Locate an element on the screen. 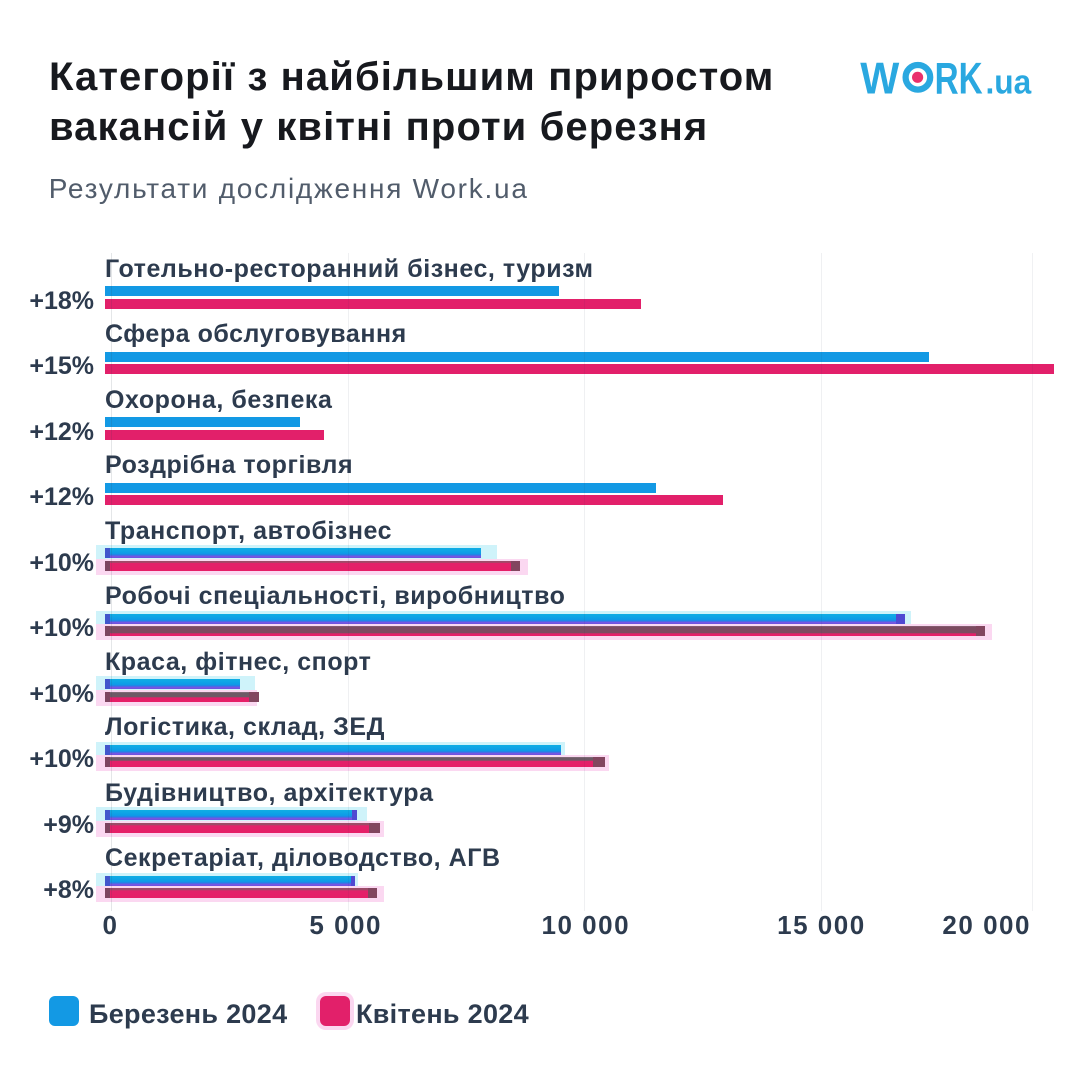 This screenshot has width=1080, height=1080. svg-text: W is located at coordinates (879, 76).